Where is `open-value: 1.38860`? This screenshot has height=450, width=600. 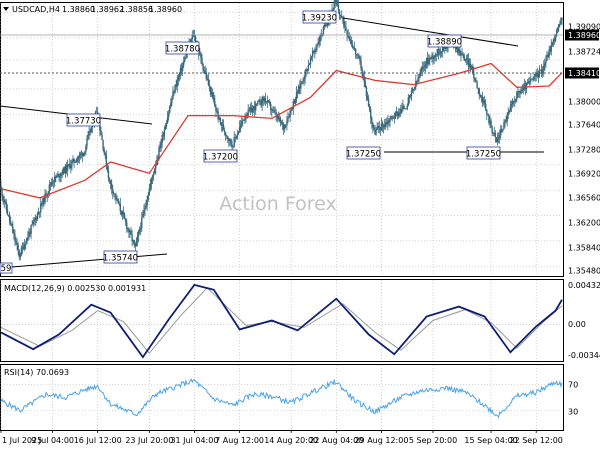
open-value: 1.38860 is located at coordinates (78, 9).